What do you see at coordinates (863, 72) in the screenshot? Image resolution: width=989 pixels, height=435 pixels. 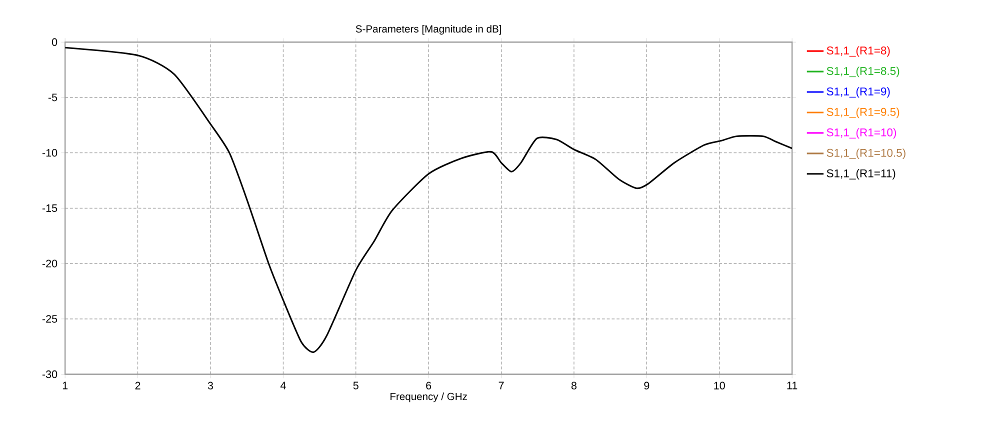 I see `legend-label: S1,1_(R1=8.5)` at bounding box center [863, 72].